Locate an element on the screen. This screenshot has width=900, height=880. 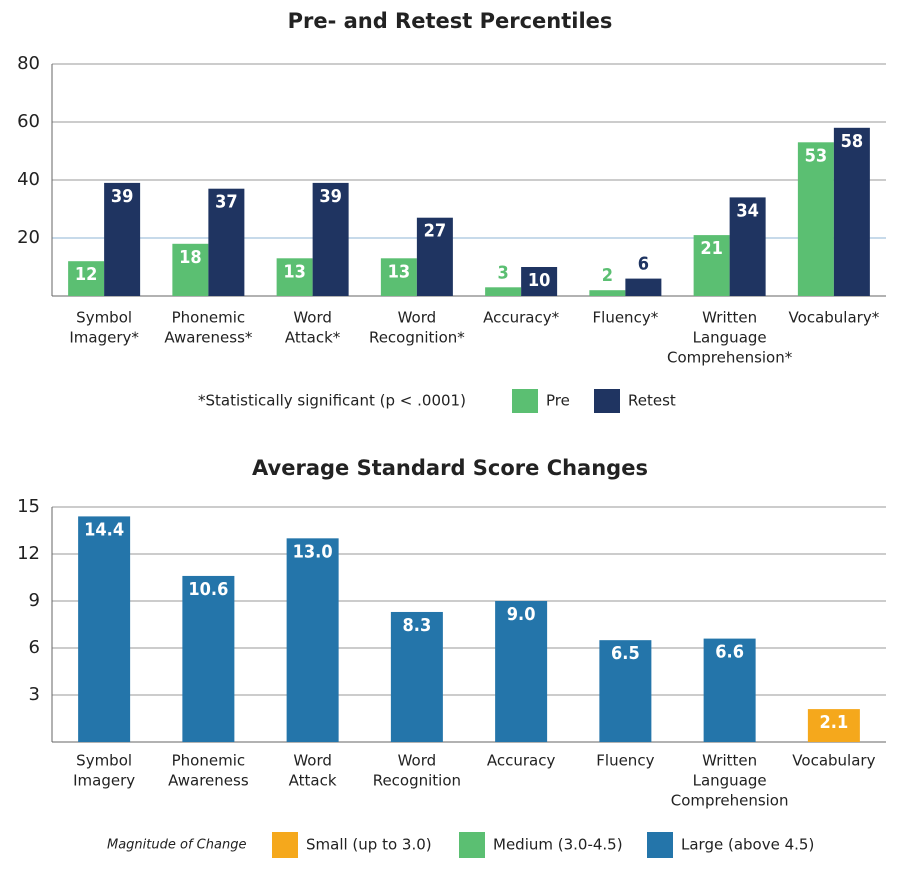
x-tick-label: Vocabulary is located at coordinates (833, 761).